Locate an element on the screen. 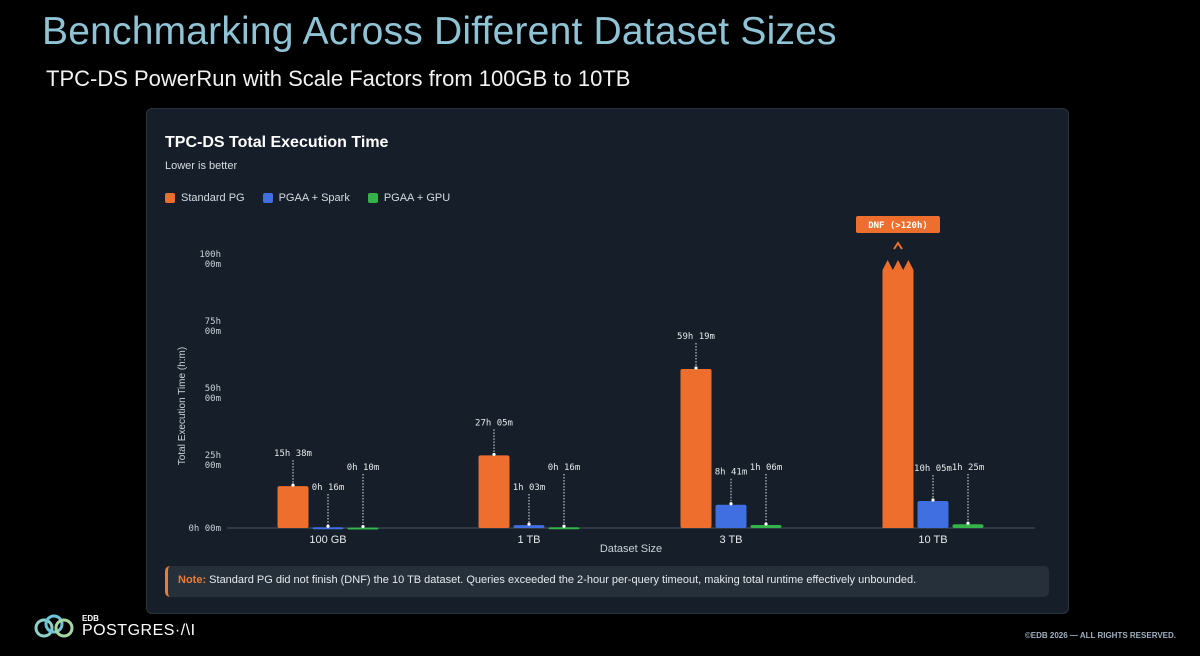 The width and height of the screenshot is (1200, 656). x-tick-label: 100 GB is located at coordinates (327, 540).